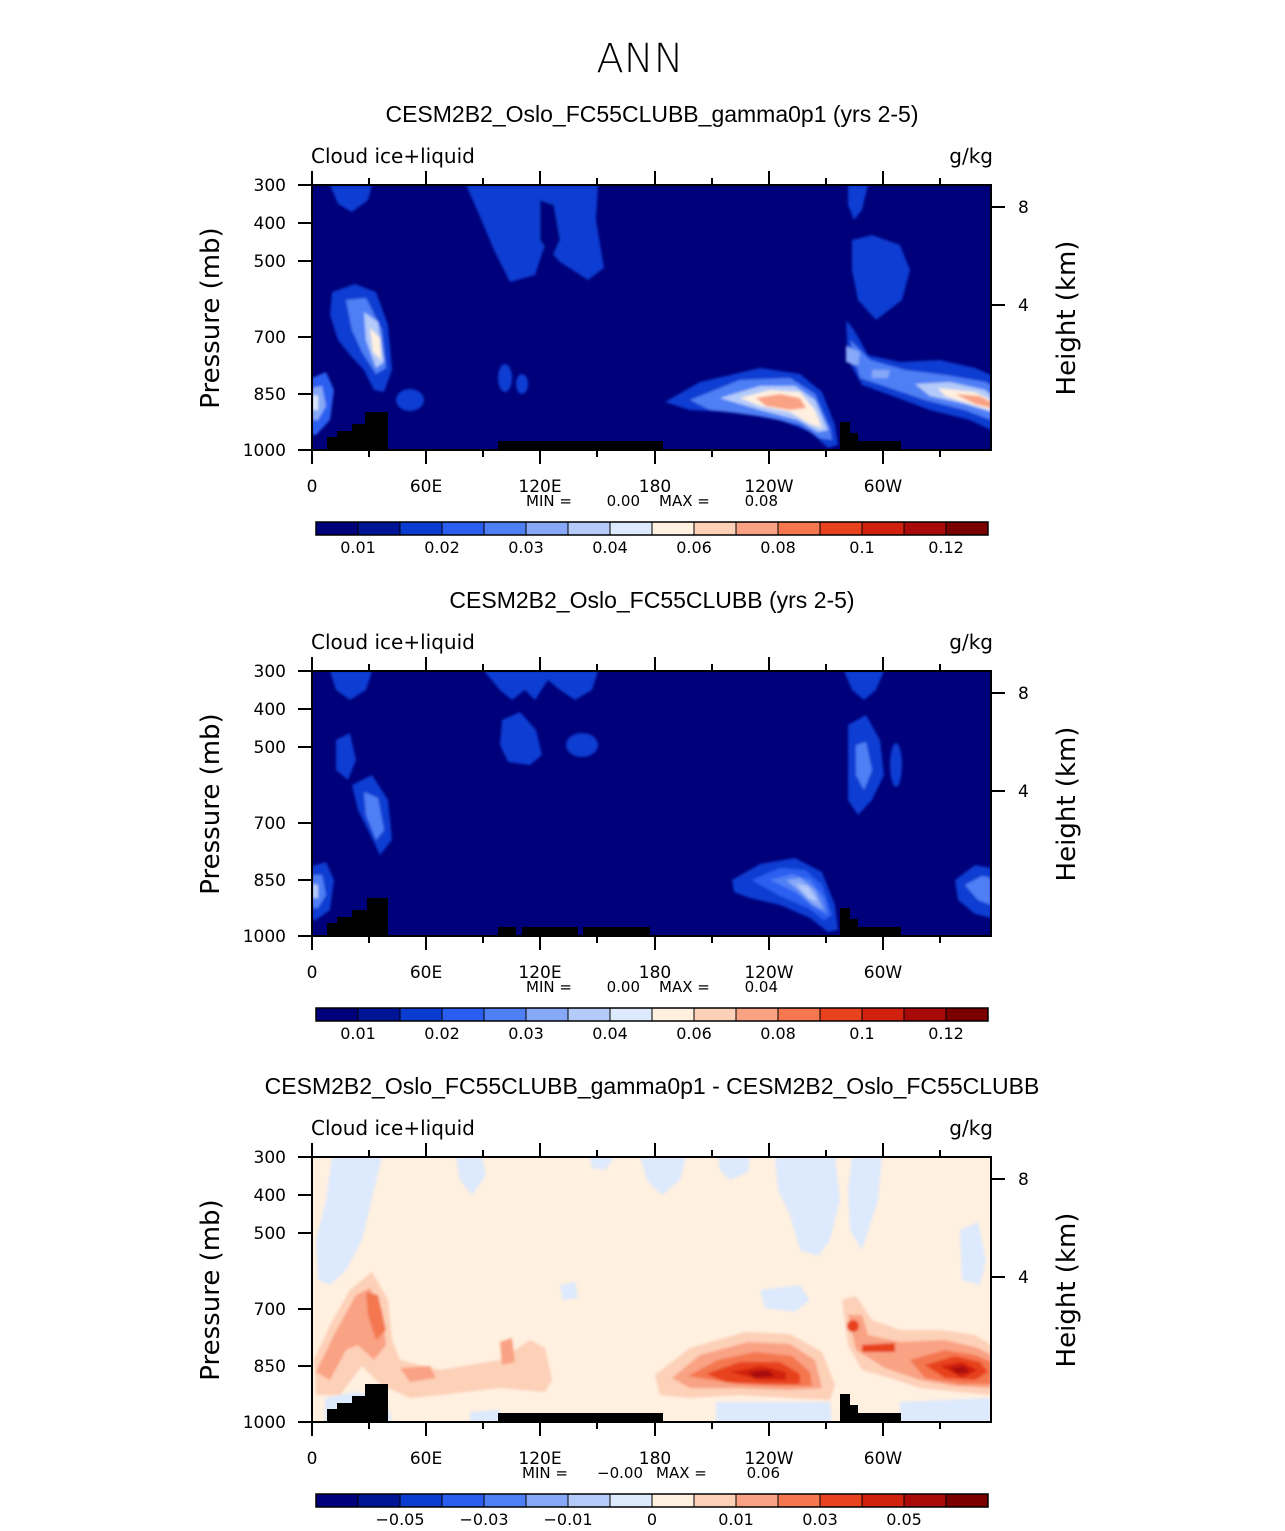 The height and width of the screenshot is (1531, 1285). I want to click on colorbar: −0.05 −0.03 −0.01 0 0.01 0.03 0.05, so click(652, 1511).